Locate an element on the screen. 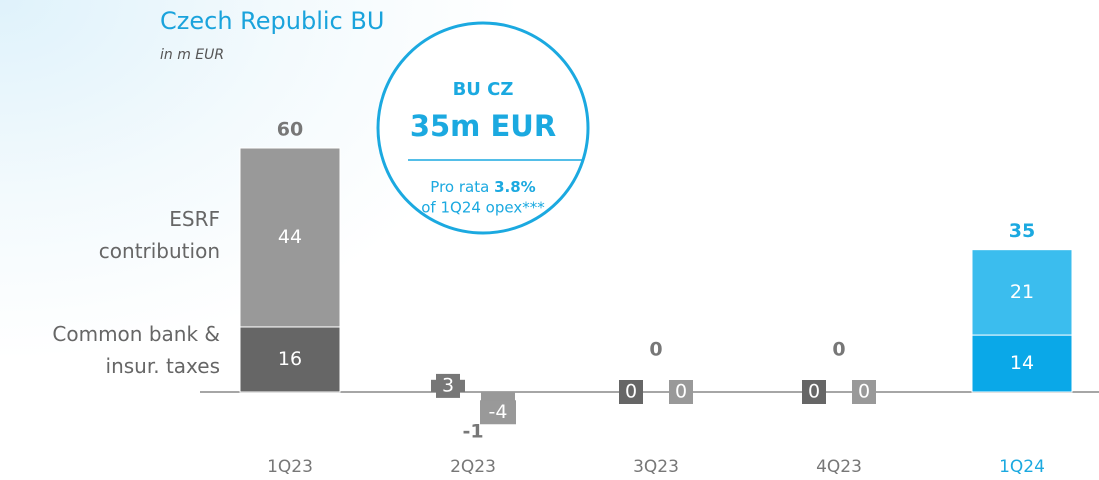 Image resolution: width=1099 pixels, height=480 pixels. total-label: -1 is located at coordinates (472, 432).